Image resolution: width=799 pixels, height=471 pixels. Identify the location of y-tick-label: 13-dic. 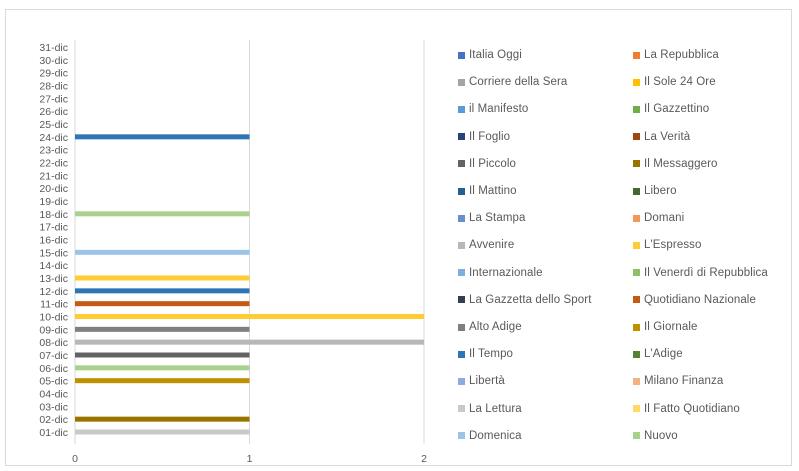
(53, 279).